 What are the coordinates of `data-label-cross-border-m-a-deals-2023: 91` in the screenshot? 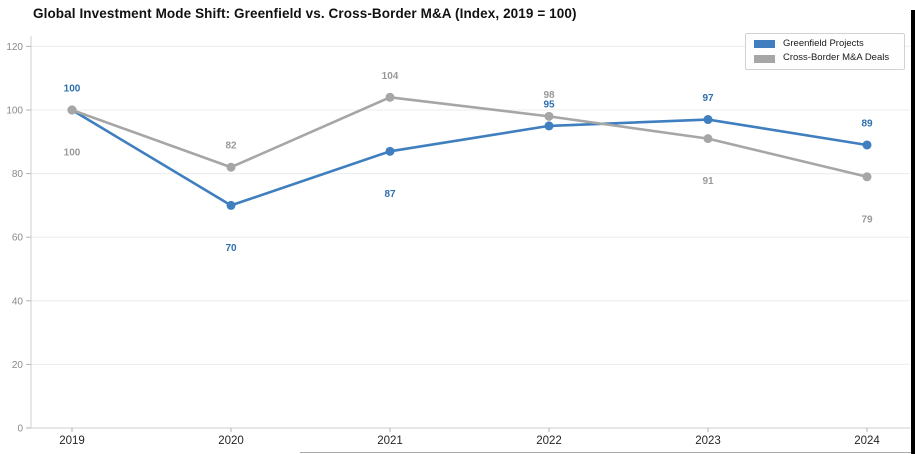 It's located at (708, 181).